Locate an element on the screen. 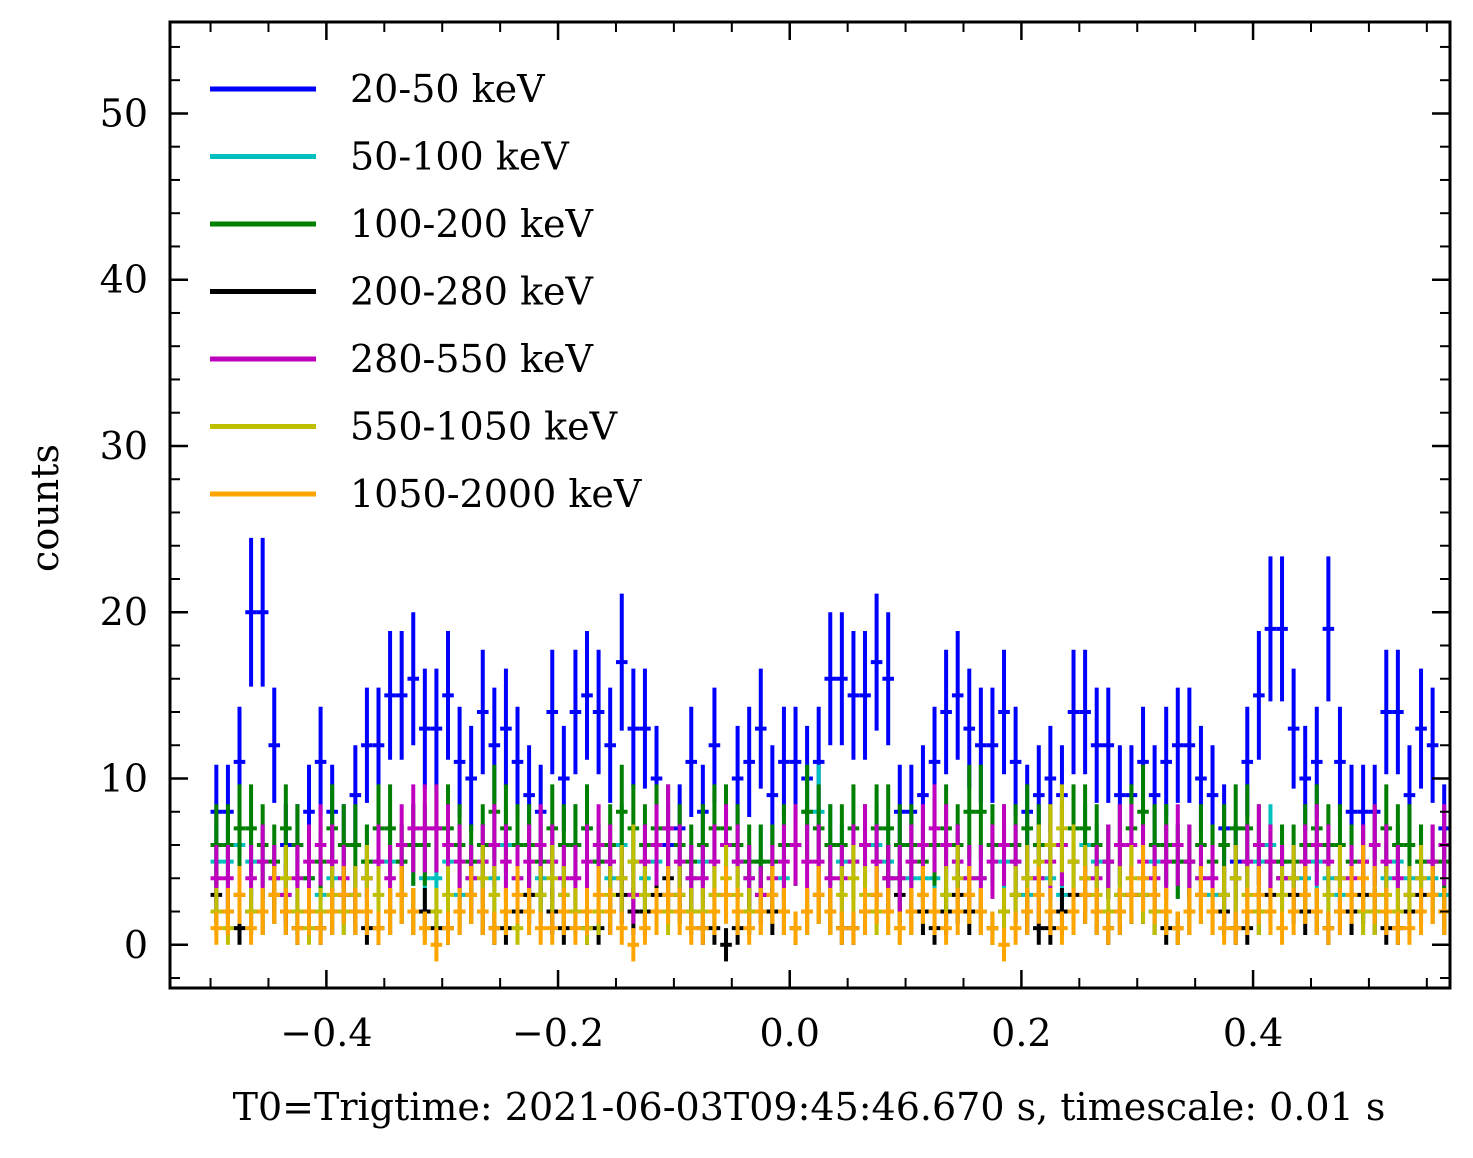 The width and height of the screenshot is (1473, 1158). x-tick-label: −0.2 is located at coordinates (558, 1033).